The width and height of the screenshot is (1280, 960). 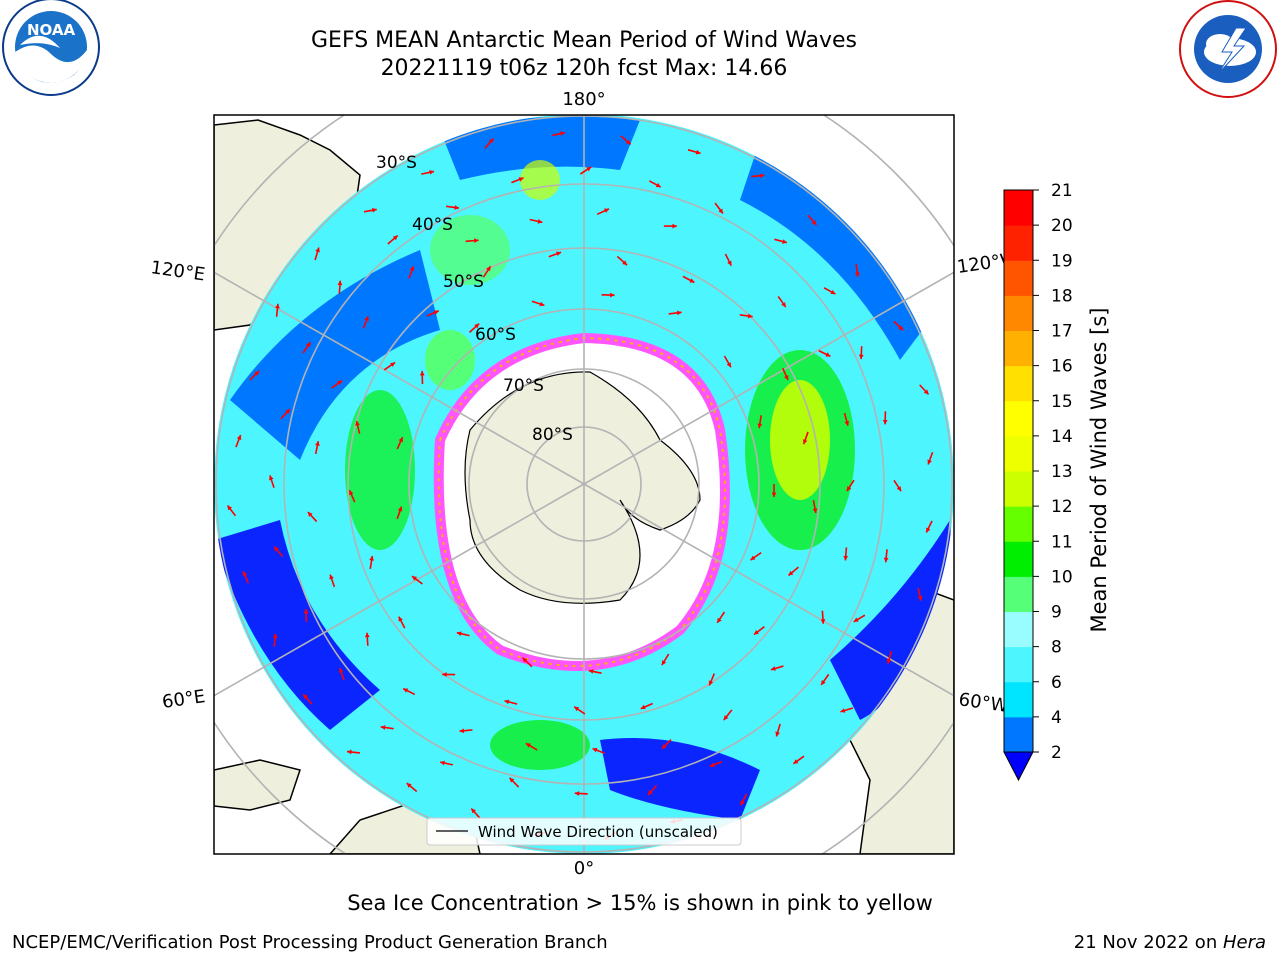 What do you see at coordinates (584, 868) in the screenshot?
I see `lon-label-0: 0°` at bounding box center [584, 868].